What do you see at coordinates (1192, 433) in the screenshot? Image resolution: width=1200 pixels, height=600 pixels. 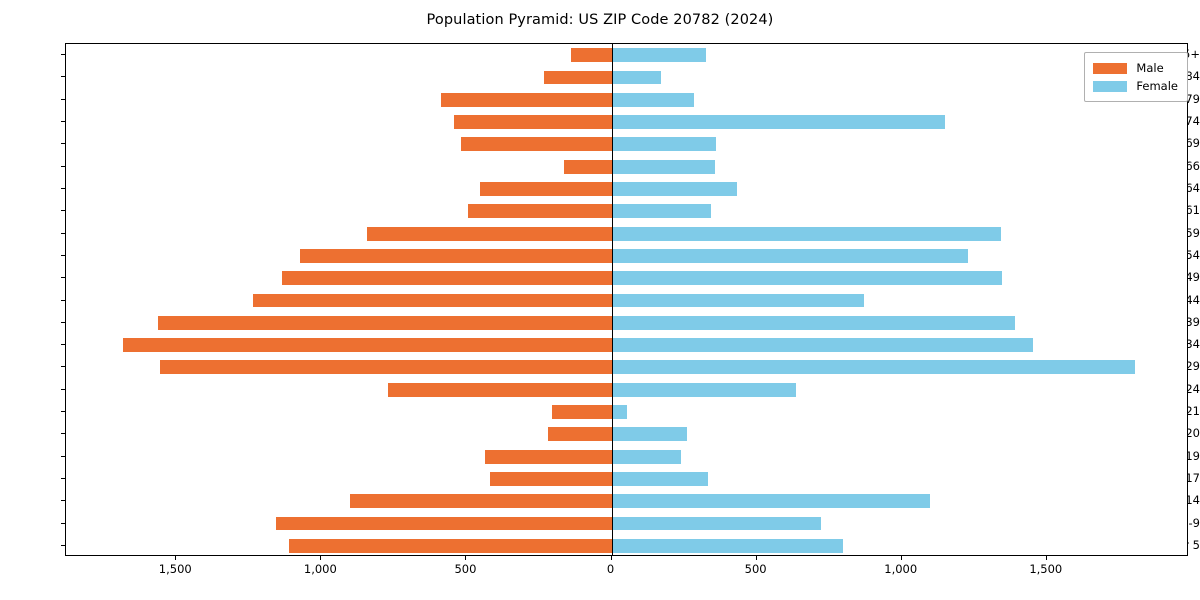 I see `y-axis-tick-label: 20` at bounding box center [1192, 433].